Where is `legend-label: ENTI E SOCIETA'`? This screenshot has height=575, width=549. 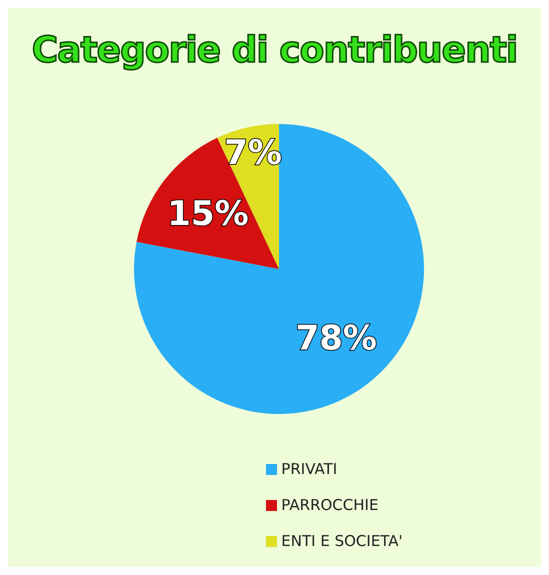 legend-label: ENTI E SOCIETA' is located at coordinates (342, 541).